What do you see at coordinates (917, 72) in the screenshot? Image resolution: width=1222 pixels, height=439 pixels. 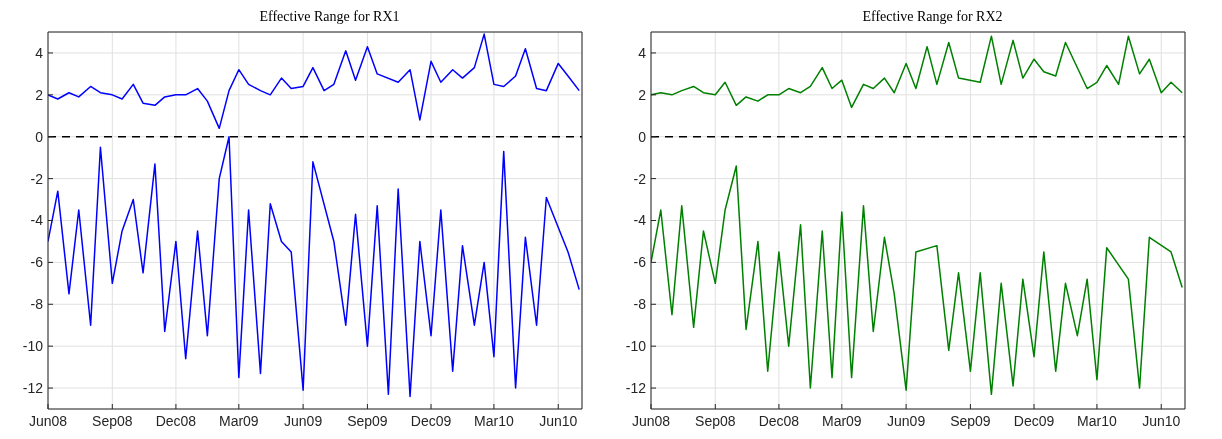 I see `line-series` at bounding box center [917, 72].